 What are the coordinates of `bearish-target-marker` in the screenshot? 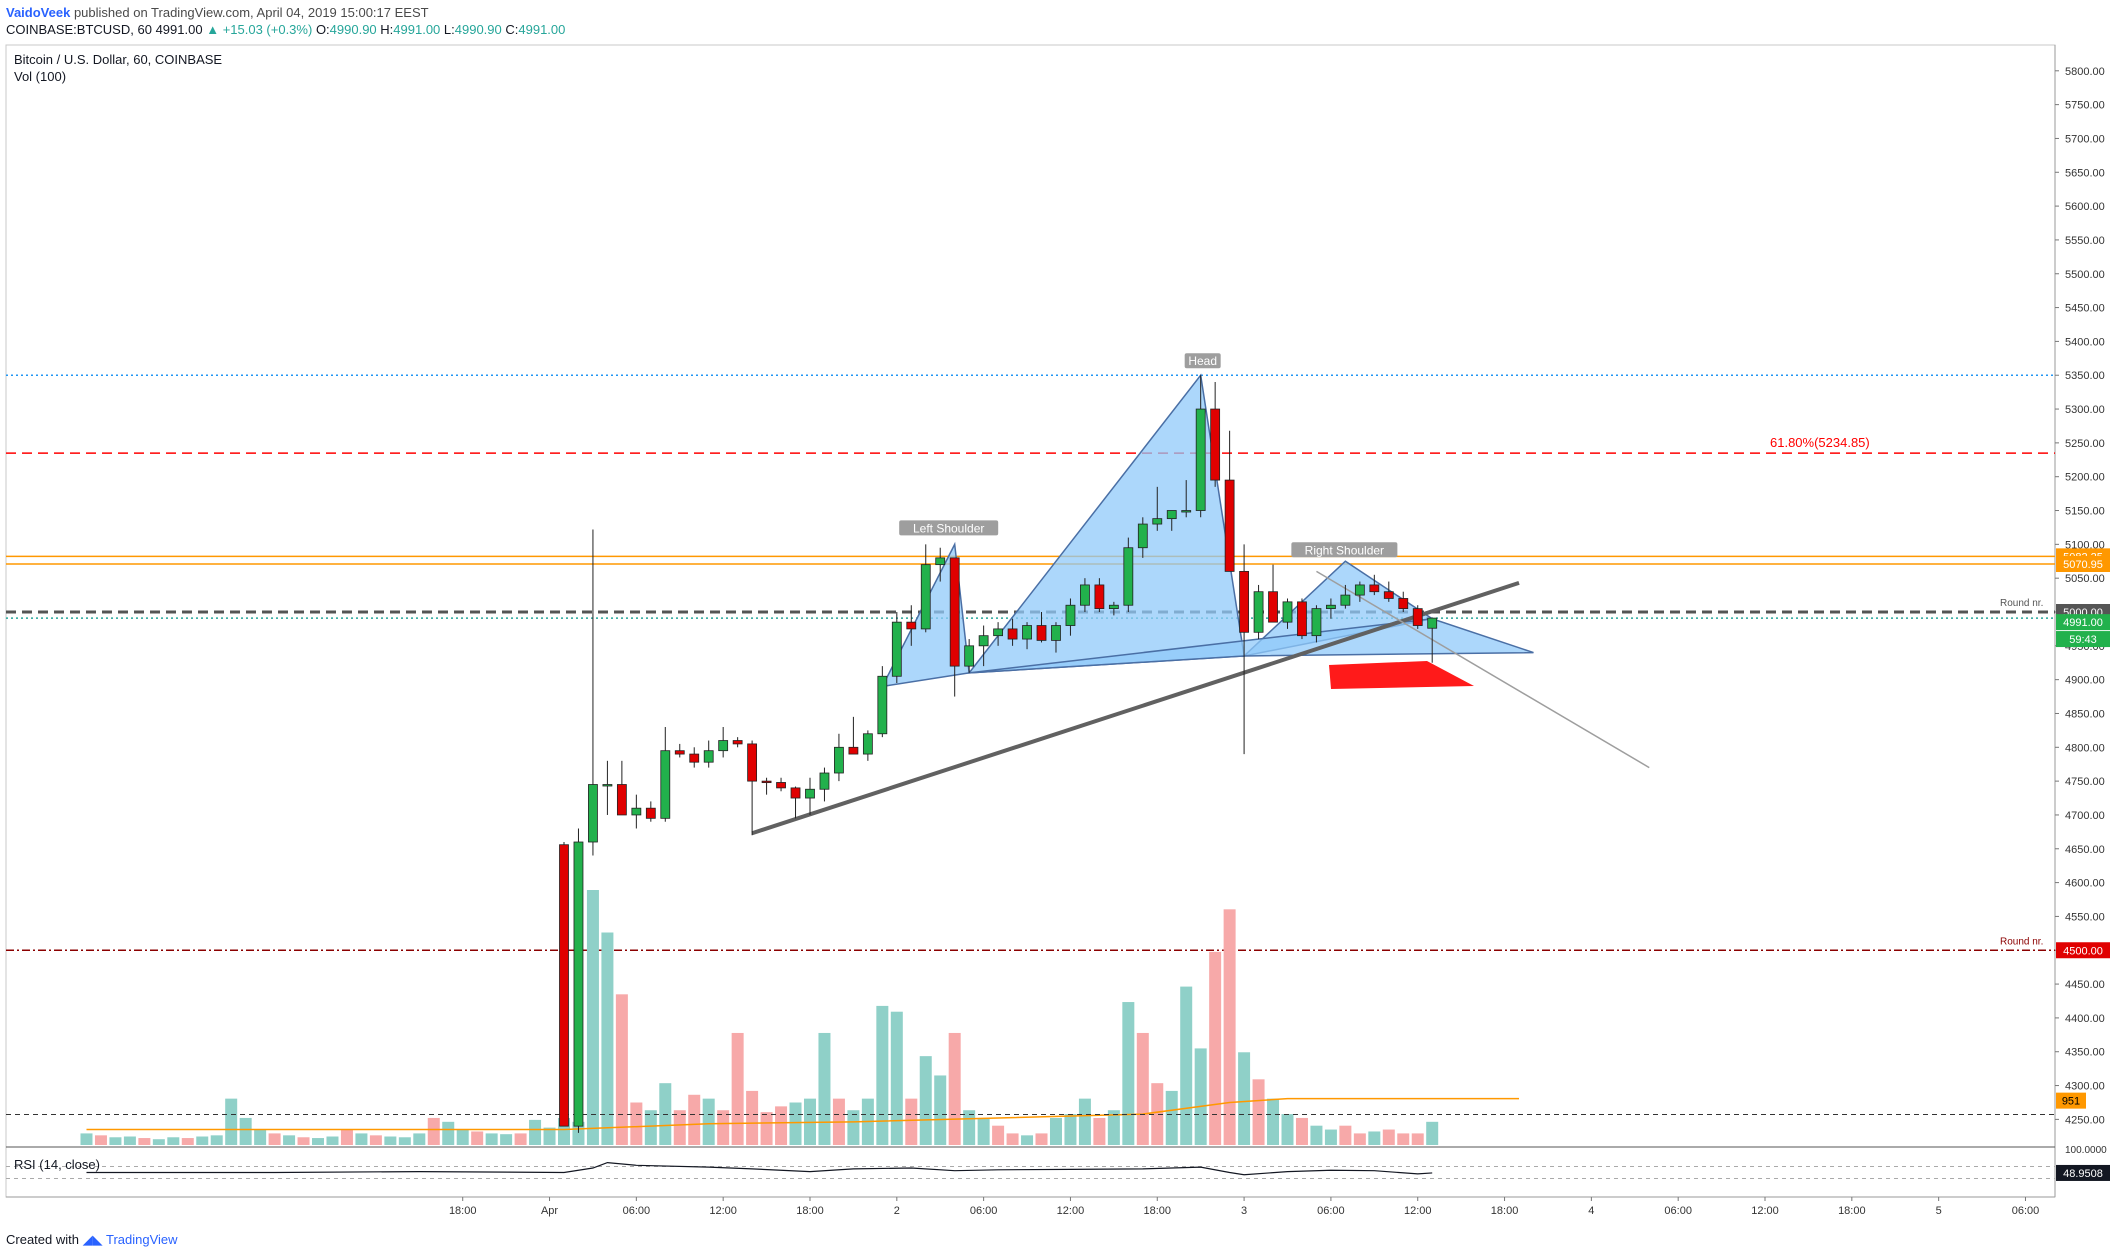 It's located at (1401, 675).